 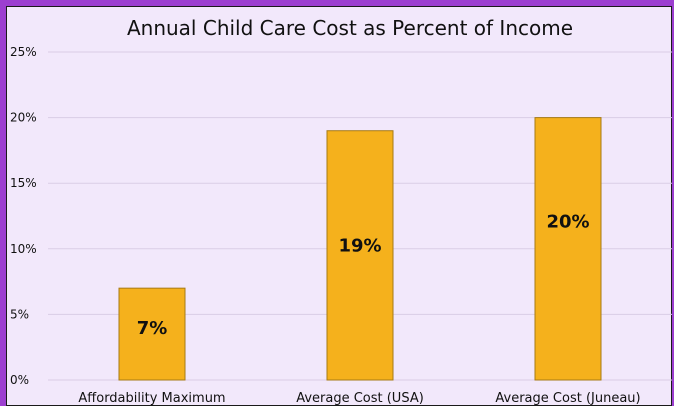 I want to click on y-tick-label: 15%, so click(x=23, y=183).